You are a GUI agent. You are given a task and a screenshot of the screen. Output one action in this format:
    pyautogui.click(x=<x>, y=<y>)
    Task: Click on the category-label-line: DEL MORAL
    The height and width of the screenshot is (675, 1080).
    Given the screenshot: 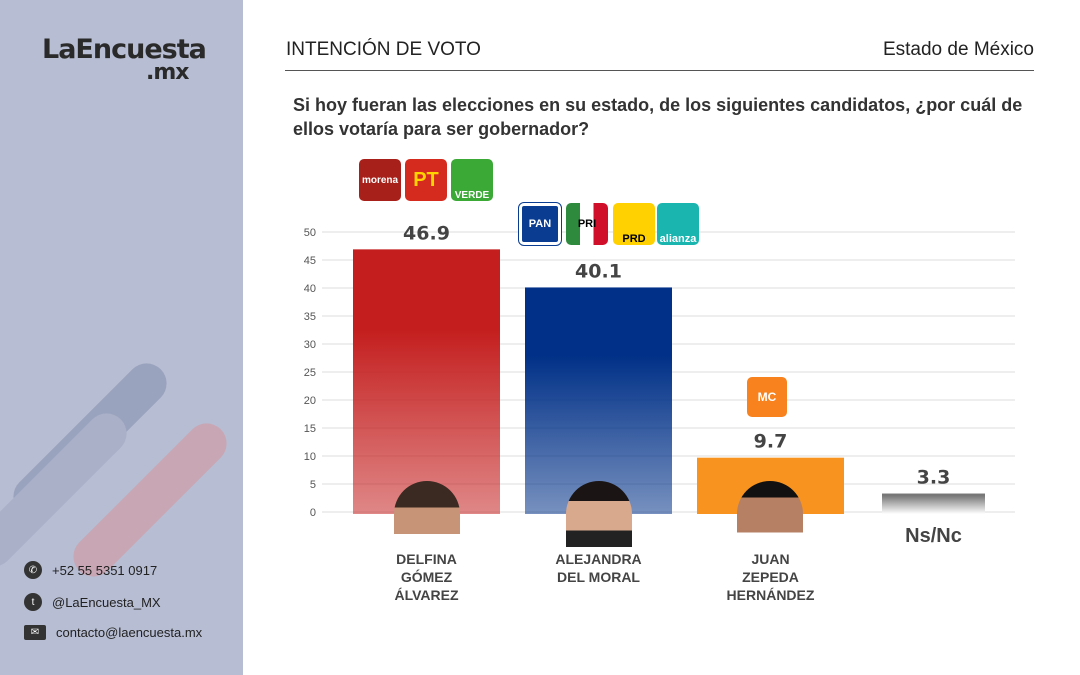 What is the action you would take?
    pyautogui.click(x=598, y=577)
    